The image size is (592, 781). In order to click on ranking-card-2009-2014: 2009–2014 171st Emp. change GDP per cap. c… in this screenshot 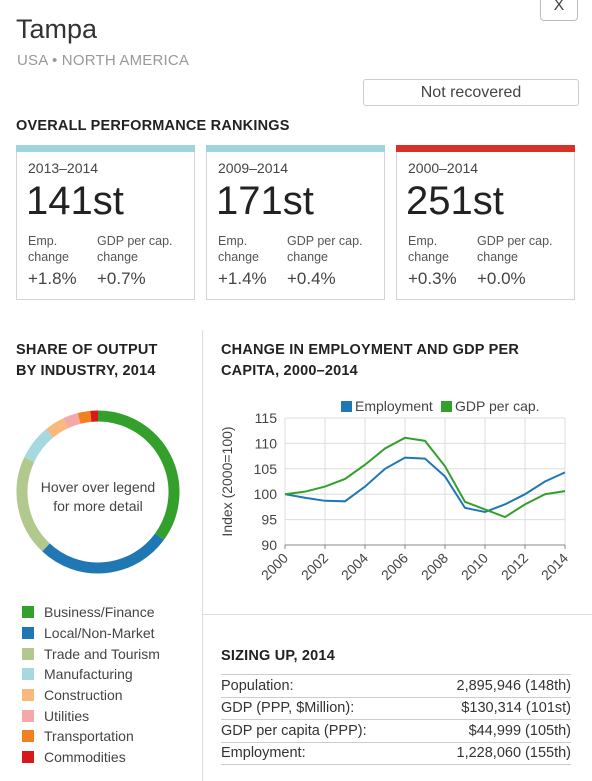, I will do `click(295, 222)`.